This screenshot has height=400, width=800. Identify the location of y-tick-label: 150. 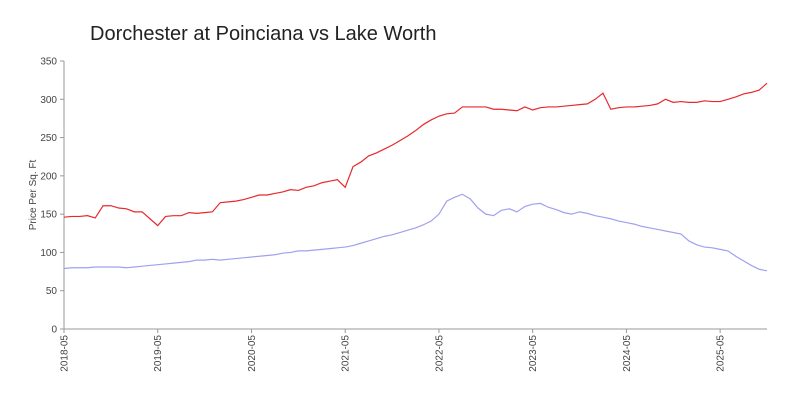
(48, 215).